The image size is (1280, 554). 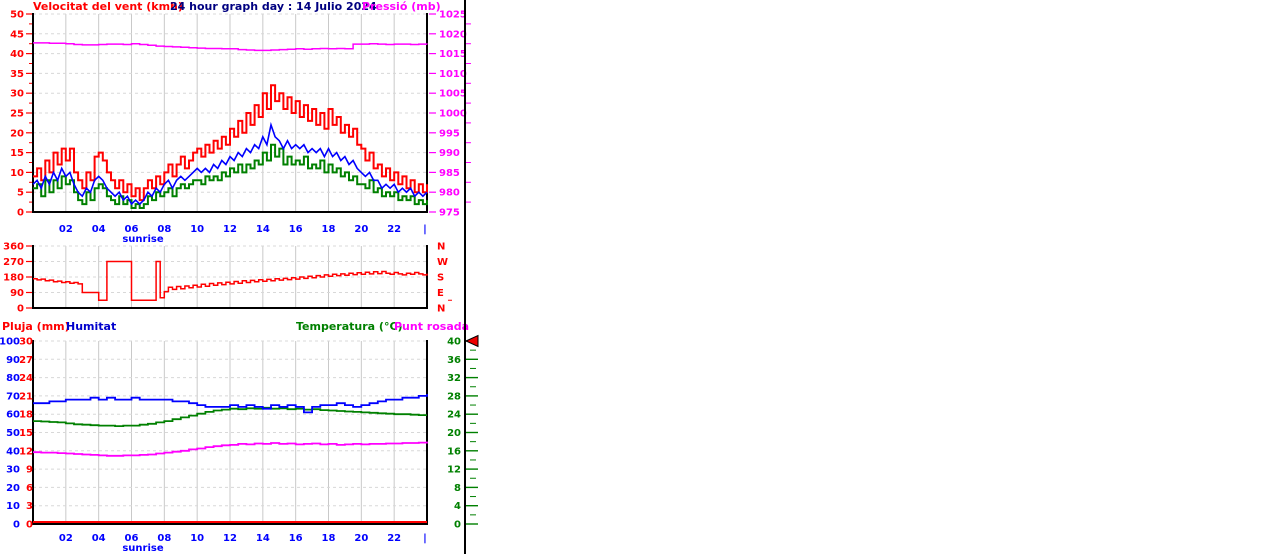 What do you see at coordinates (454, 451) in the screenshot?
I see `axis-tick-label: 16` at bounding box center [454, 451].